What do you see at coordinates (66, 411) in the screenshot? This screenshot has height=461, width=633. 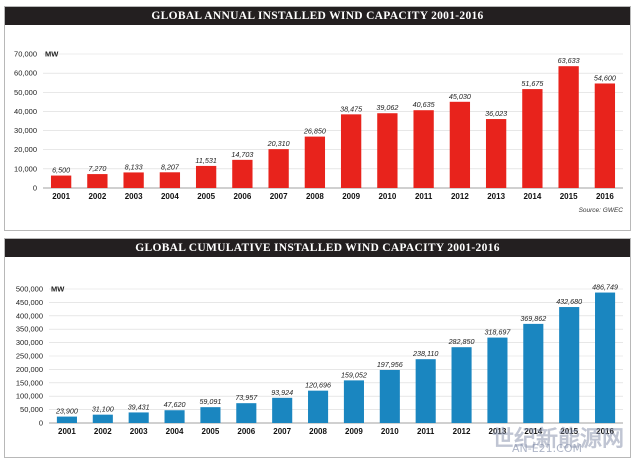 I see `cumulative-value-label: 23,900` at bounding box center [66, 411].